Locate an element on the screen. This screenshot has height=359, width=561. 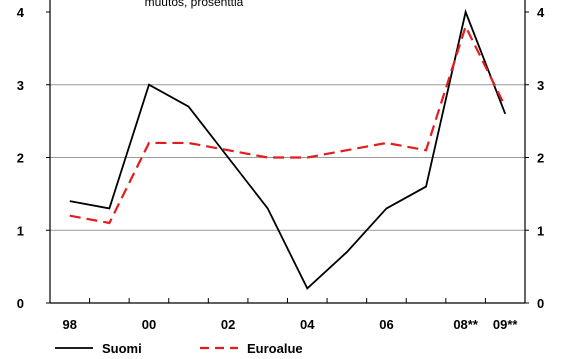
y-tick-label-left: 1 is located at coordinates (20, 230).